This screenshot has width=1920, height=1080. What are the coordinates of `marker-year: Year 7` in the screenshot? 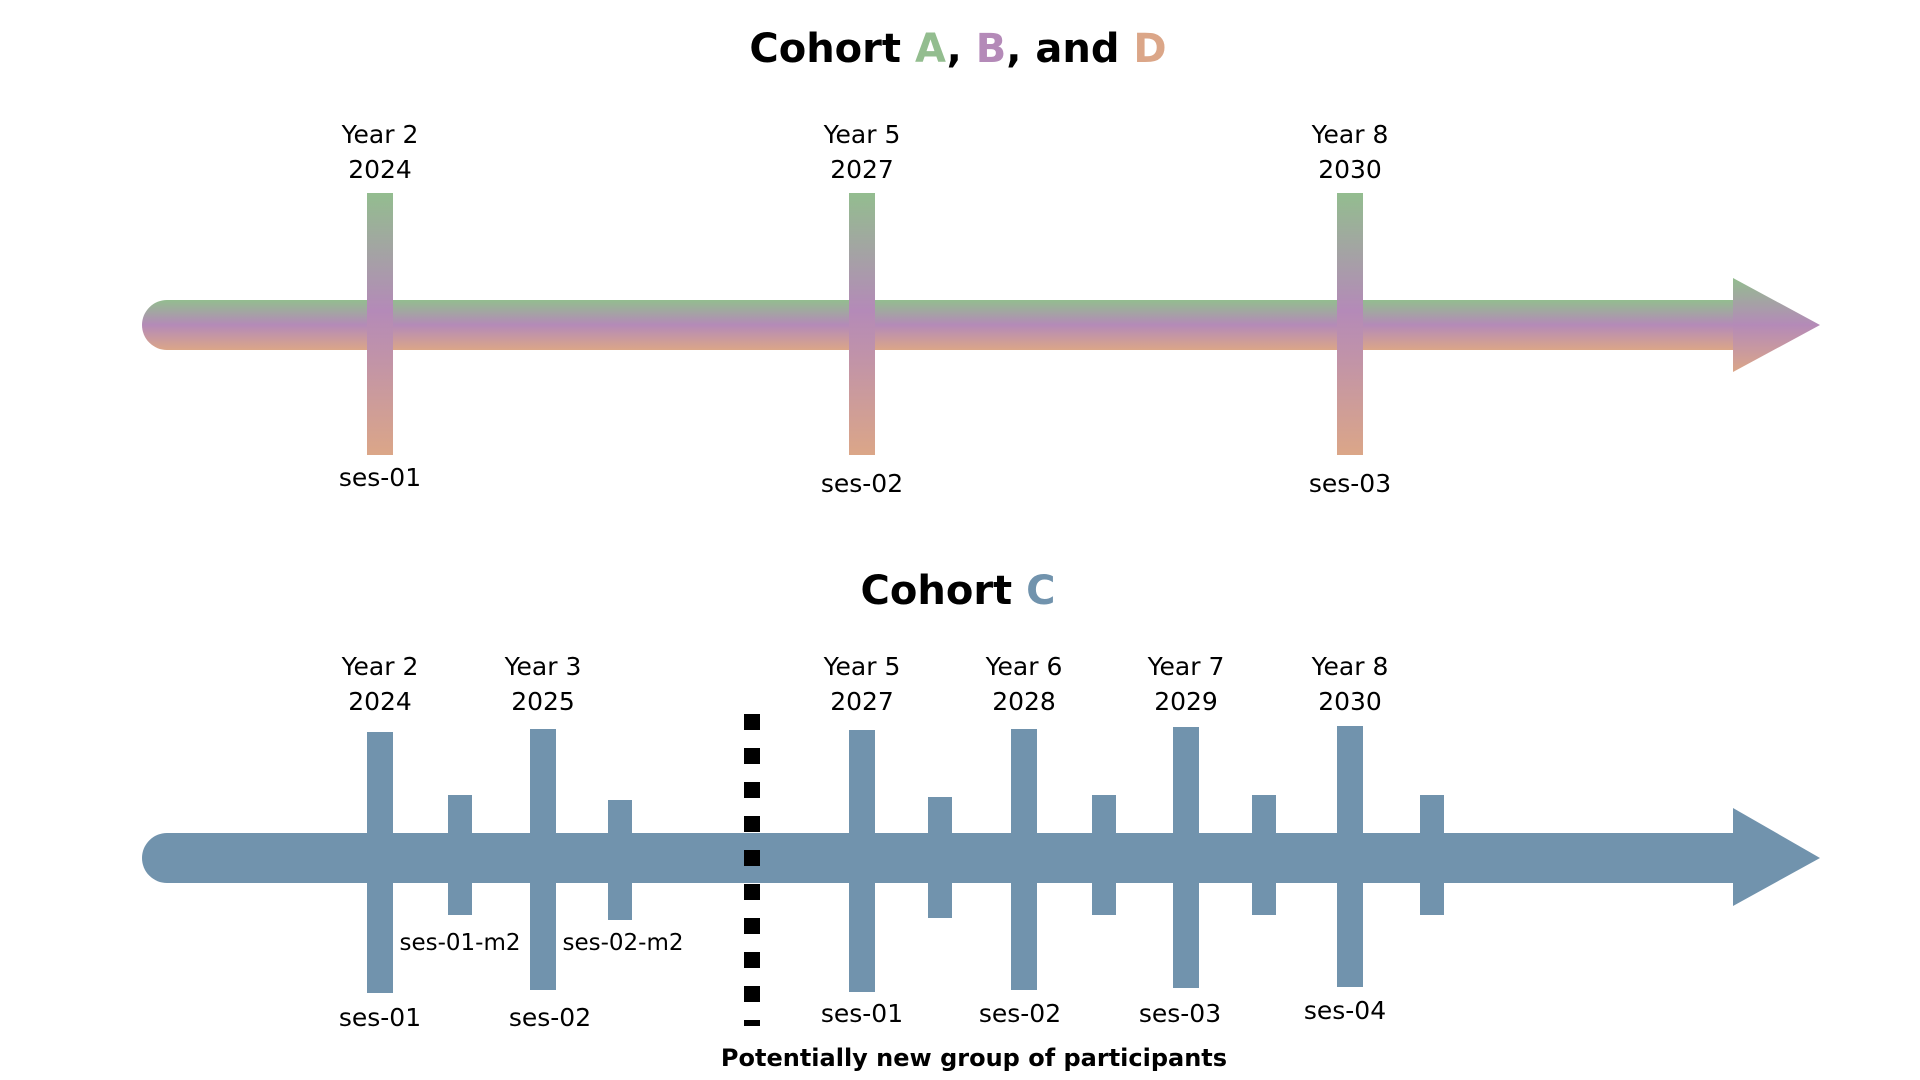 It's located at (1186, 666).